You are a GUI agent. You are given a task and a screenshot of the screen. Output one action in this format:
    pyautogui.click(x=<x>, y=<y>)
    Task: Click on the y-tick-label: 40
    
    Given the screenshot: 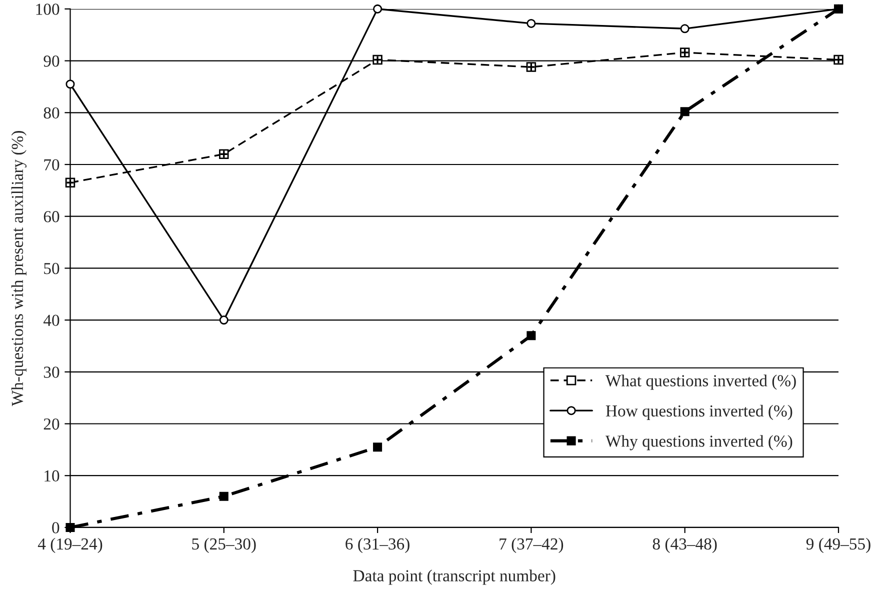 What is the action you would take?
    pyautogui.click(x=51, y=320)
    